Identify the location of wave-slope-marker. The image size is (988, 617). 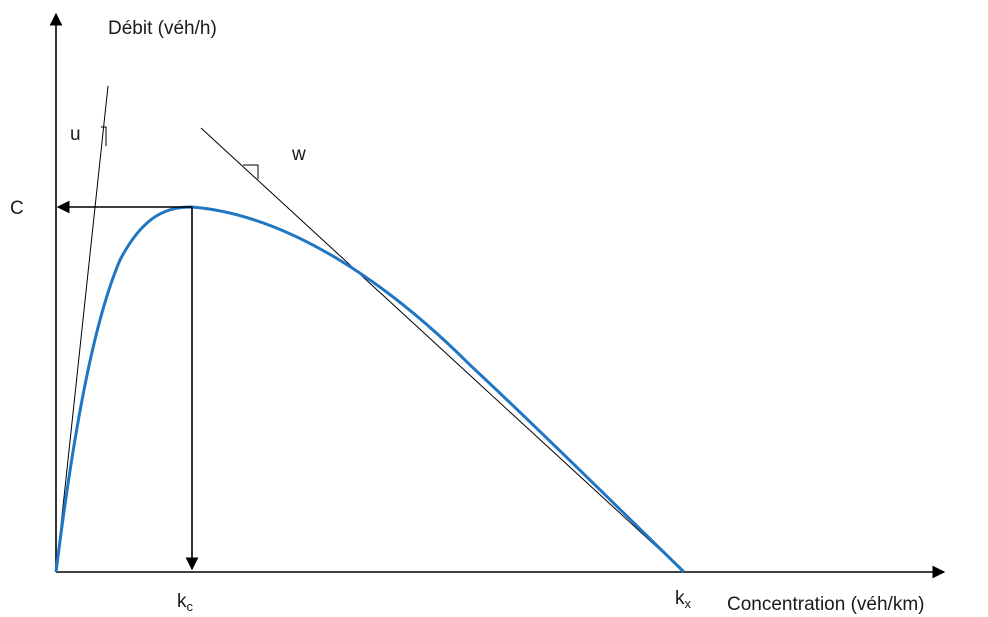
(251, 171).